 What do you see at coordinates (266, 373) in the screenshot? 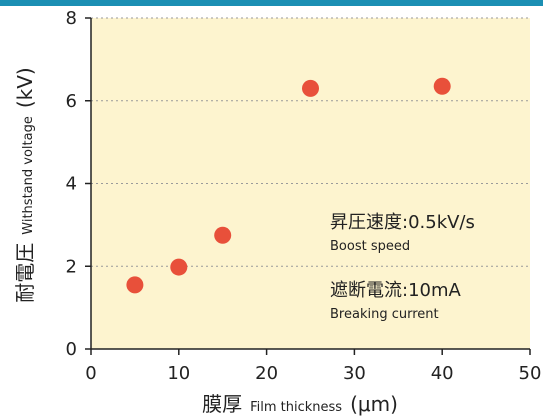
I see `x-tick-label-20: 20` at bounding box center [266, 373].